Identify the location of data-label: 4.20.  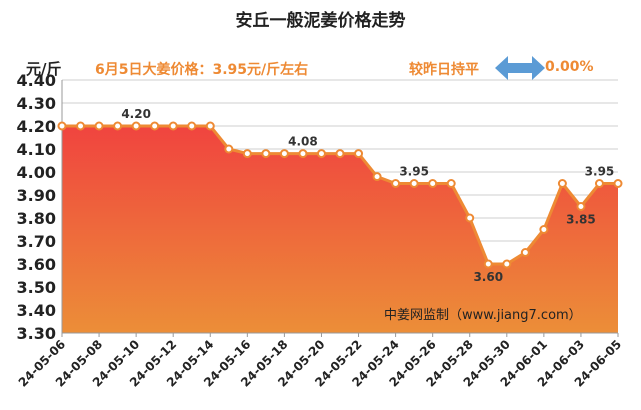
(136, 114).